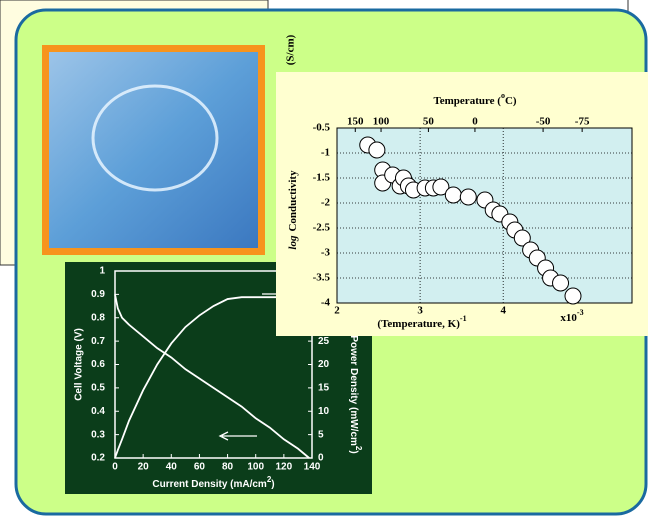 This screenshot has height=523, width=650. Describe the element at coordinates (321, 458) in the screenshot. I see `y2-tick-label: 0` at that location.